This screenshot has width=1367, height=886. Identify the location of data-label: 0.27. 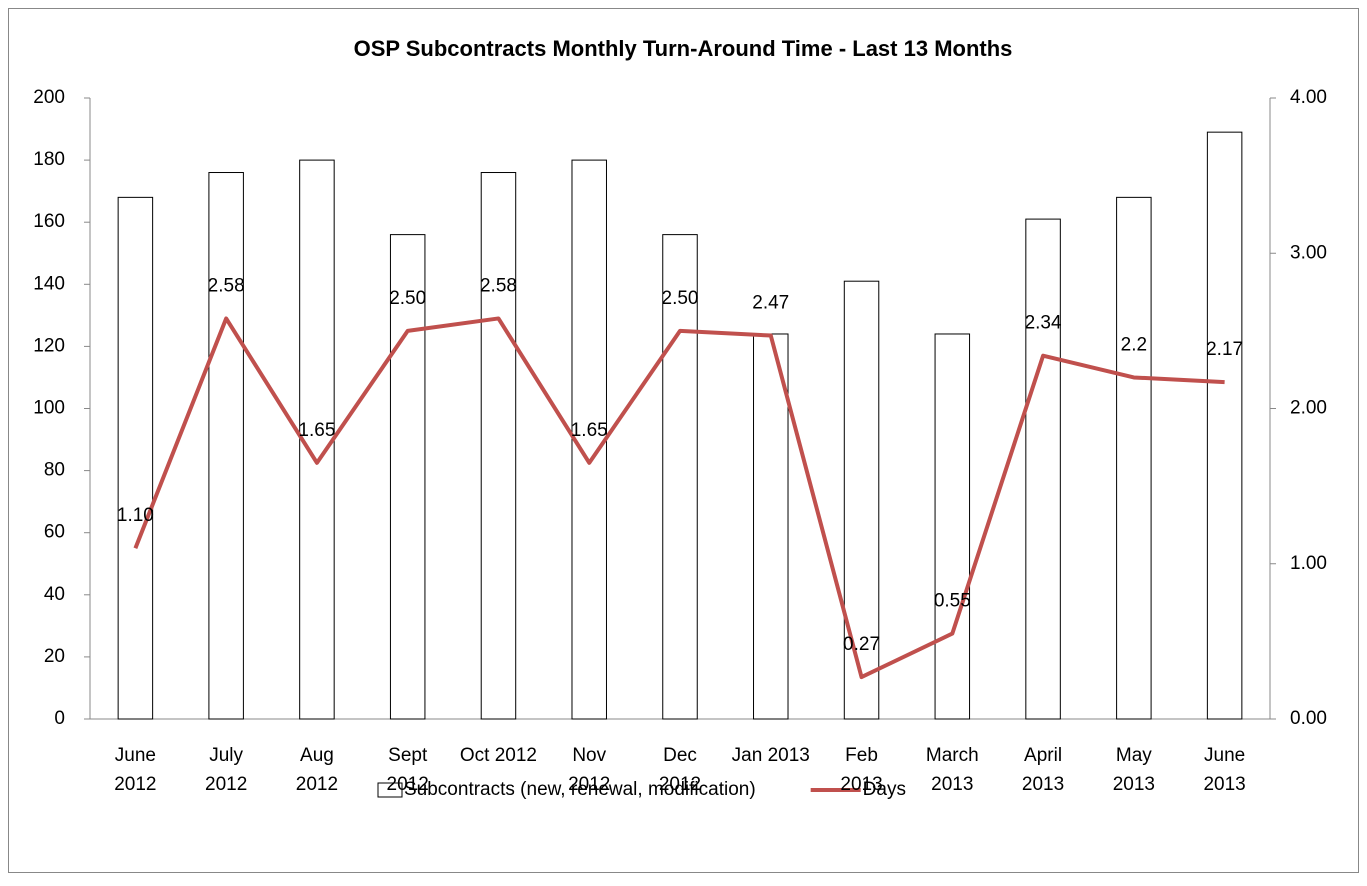
(861, 644).